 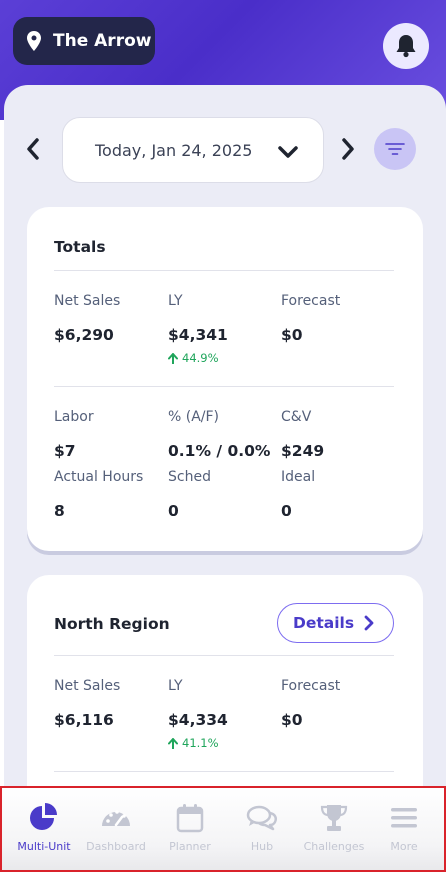 What do you see at coordinates (65, 451) in the screenshot?
I see `metric-value: $7` at bounding box center [65, 451].